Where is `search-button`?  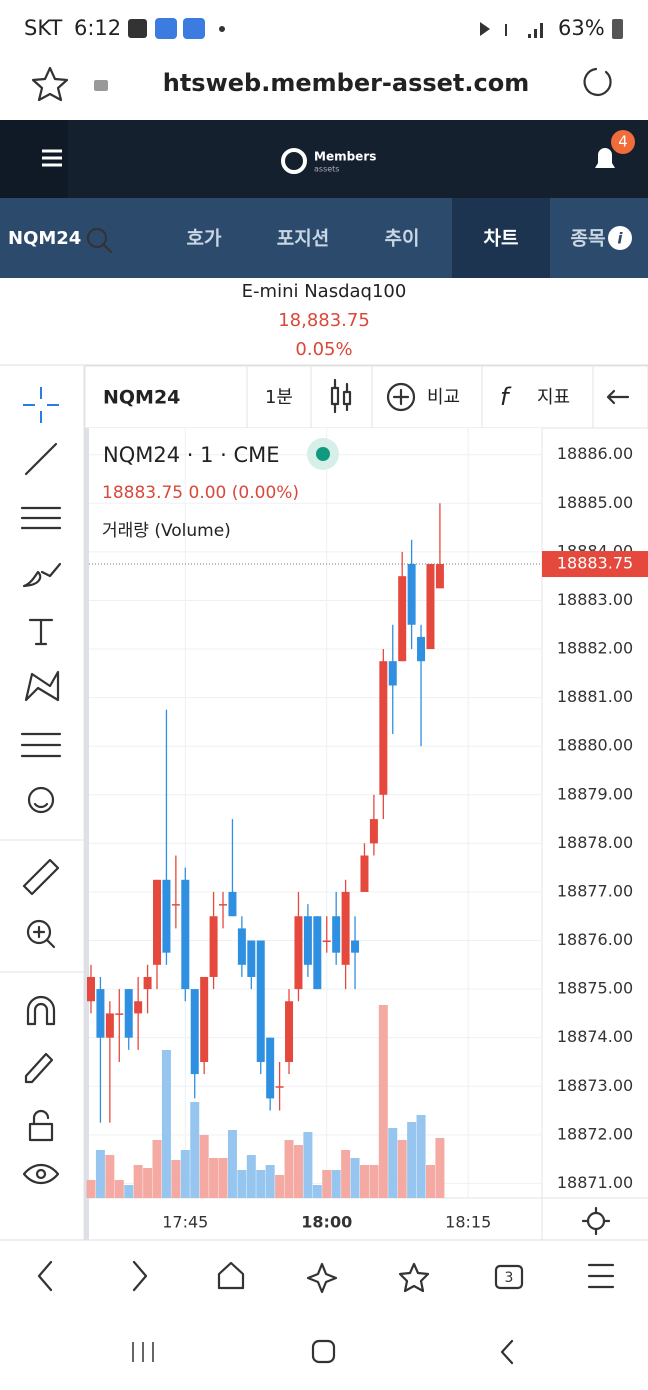 search-button is located at coordinates (99, 240).